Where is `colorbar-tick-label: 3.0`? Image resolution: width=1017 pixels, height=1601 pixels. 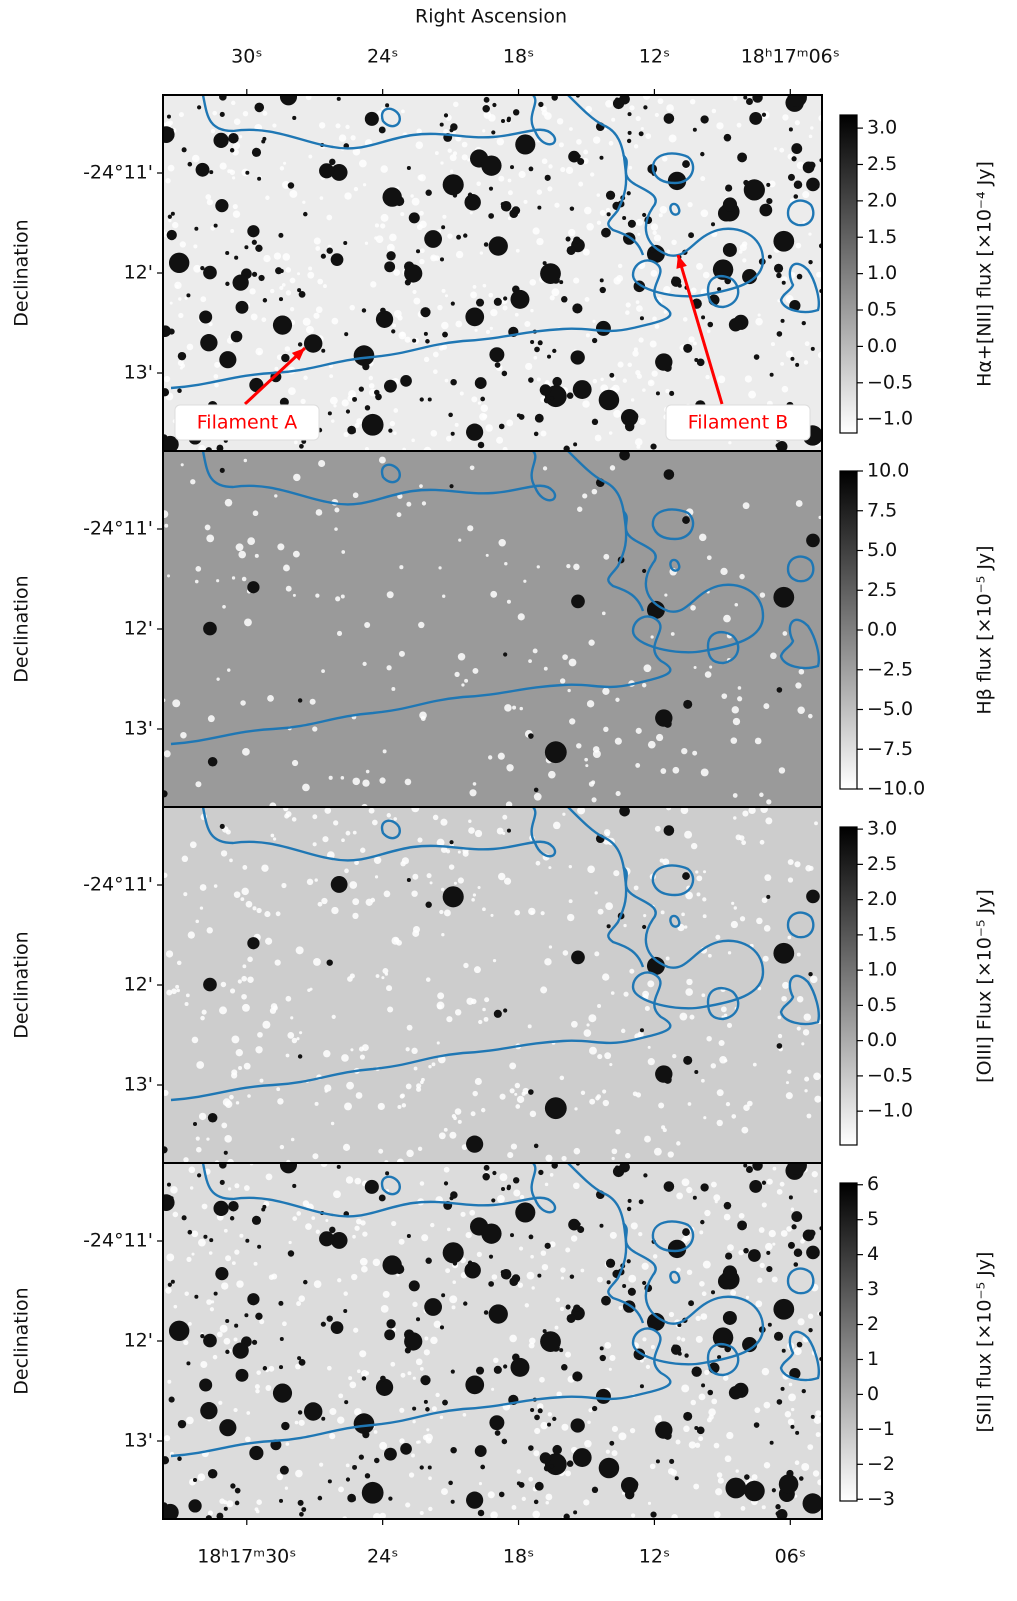
colorbar-tick-label: 3.0 is located at coordinates (882, 829).